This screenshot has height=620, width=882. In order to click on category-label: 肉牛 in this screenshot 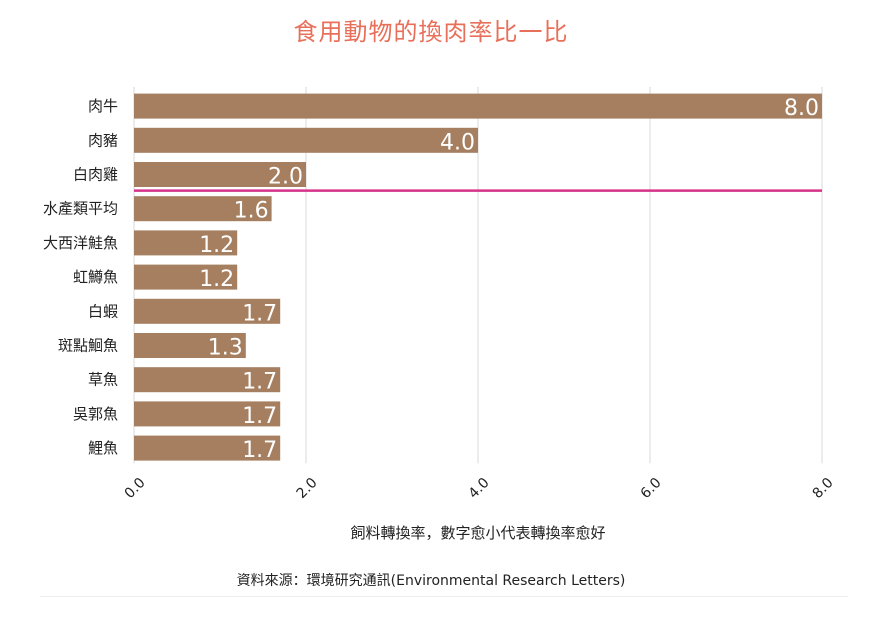, I will do `click(103, 106)`.